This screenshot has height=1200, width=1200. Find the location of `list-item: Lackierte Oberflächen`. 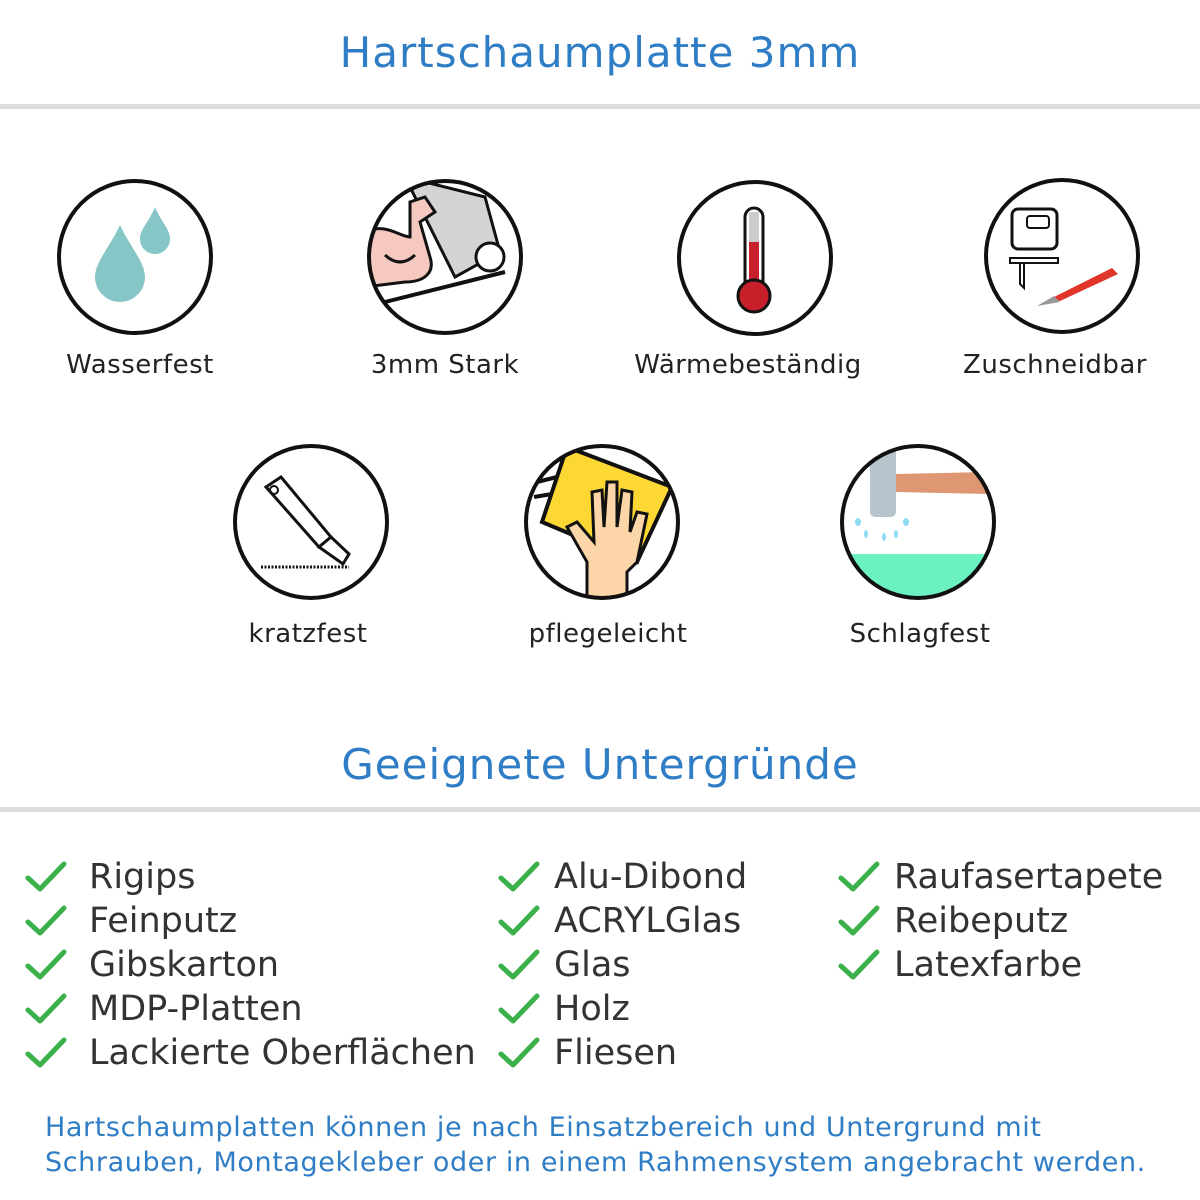

list-item: Lackierte Oberflächen is located at coordinates (250, 1053).